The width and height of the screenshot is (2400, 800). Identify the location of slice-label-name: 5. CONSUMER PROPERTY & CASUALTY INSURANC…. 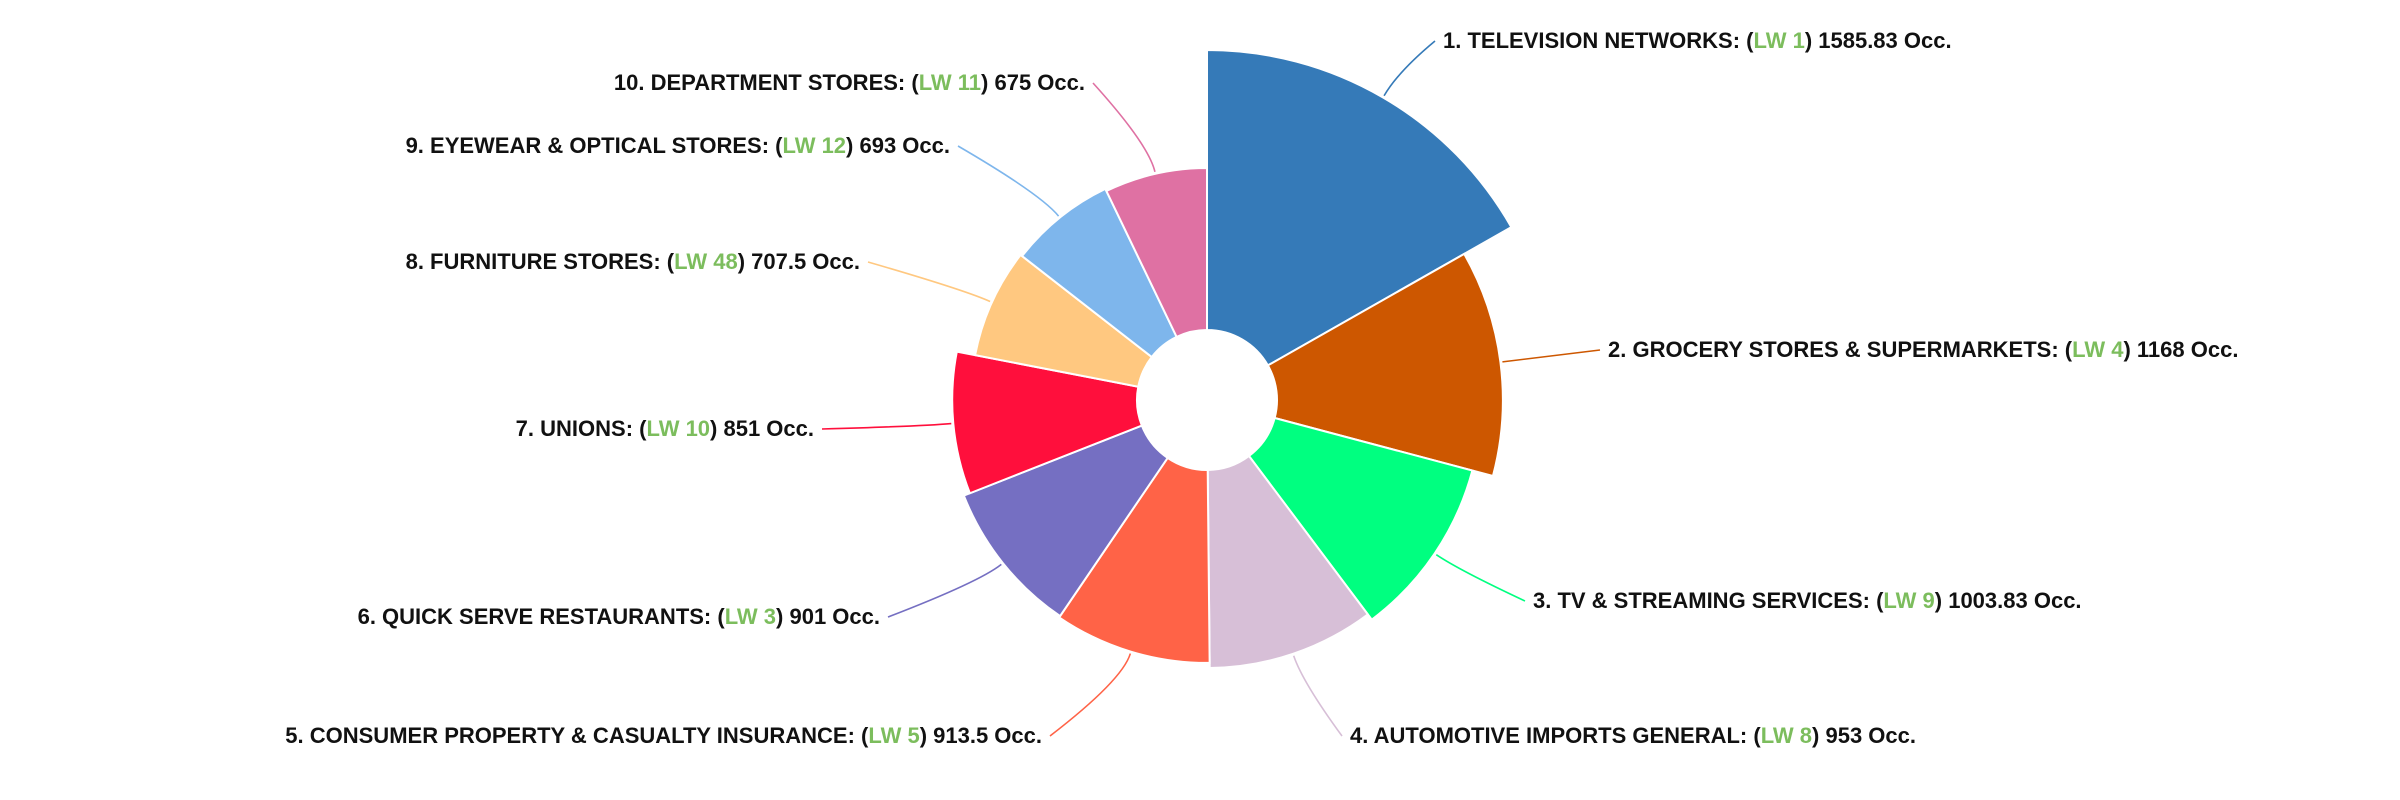
(577, 735).